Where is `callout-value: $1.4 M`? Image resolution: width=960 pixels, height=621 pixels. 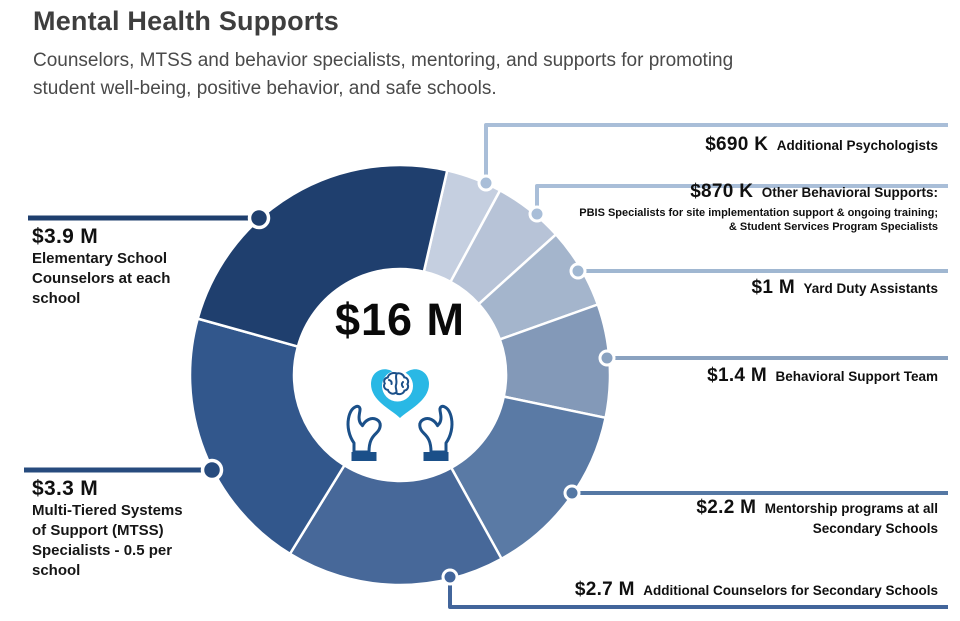 callout-value: $1.4 M is located at coordinates (737, 375).